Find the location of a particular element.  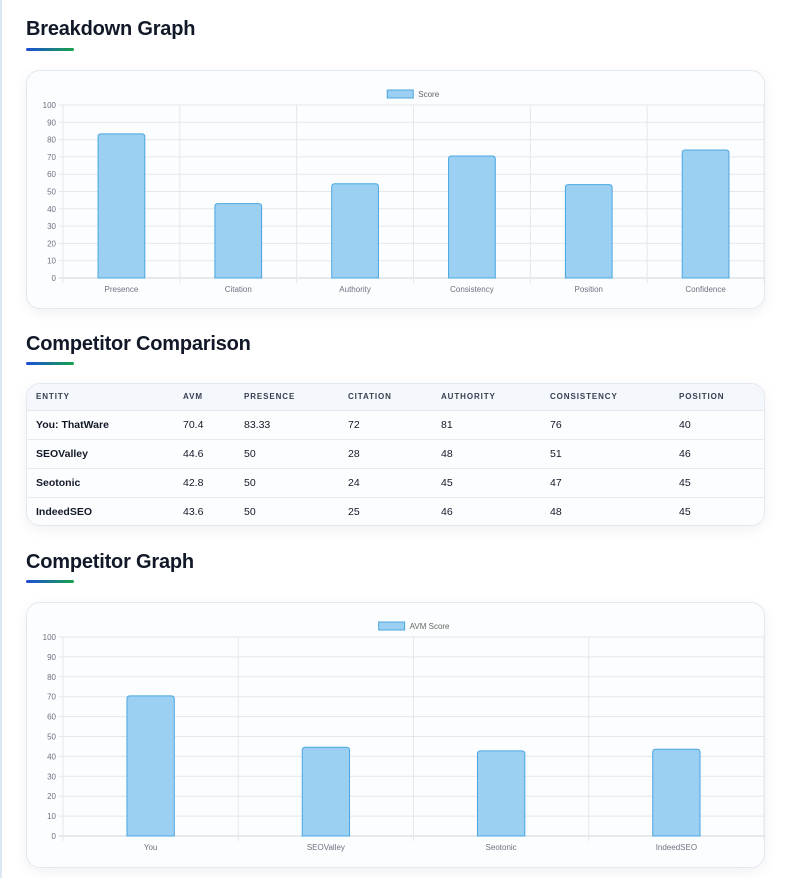

x-tick-label: Citation is located at coordinates (238, 289).